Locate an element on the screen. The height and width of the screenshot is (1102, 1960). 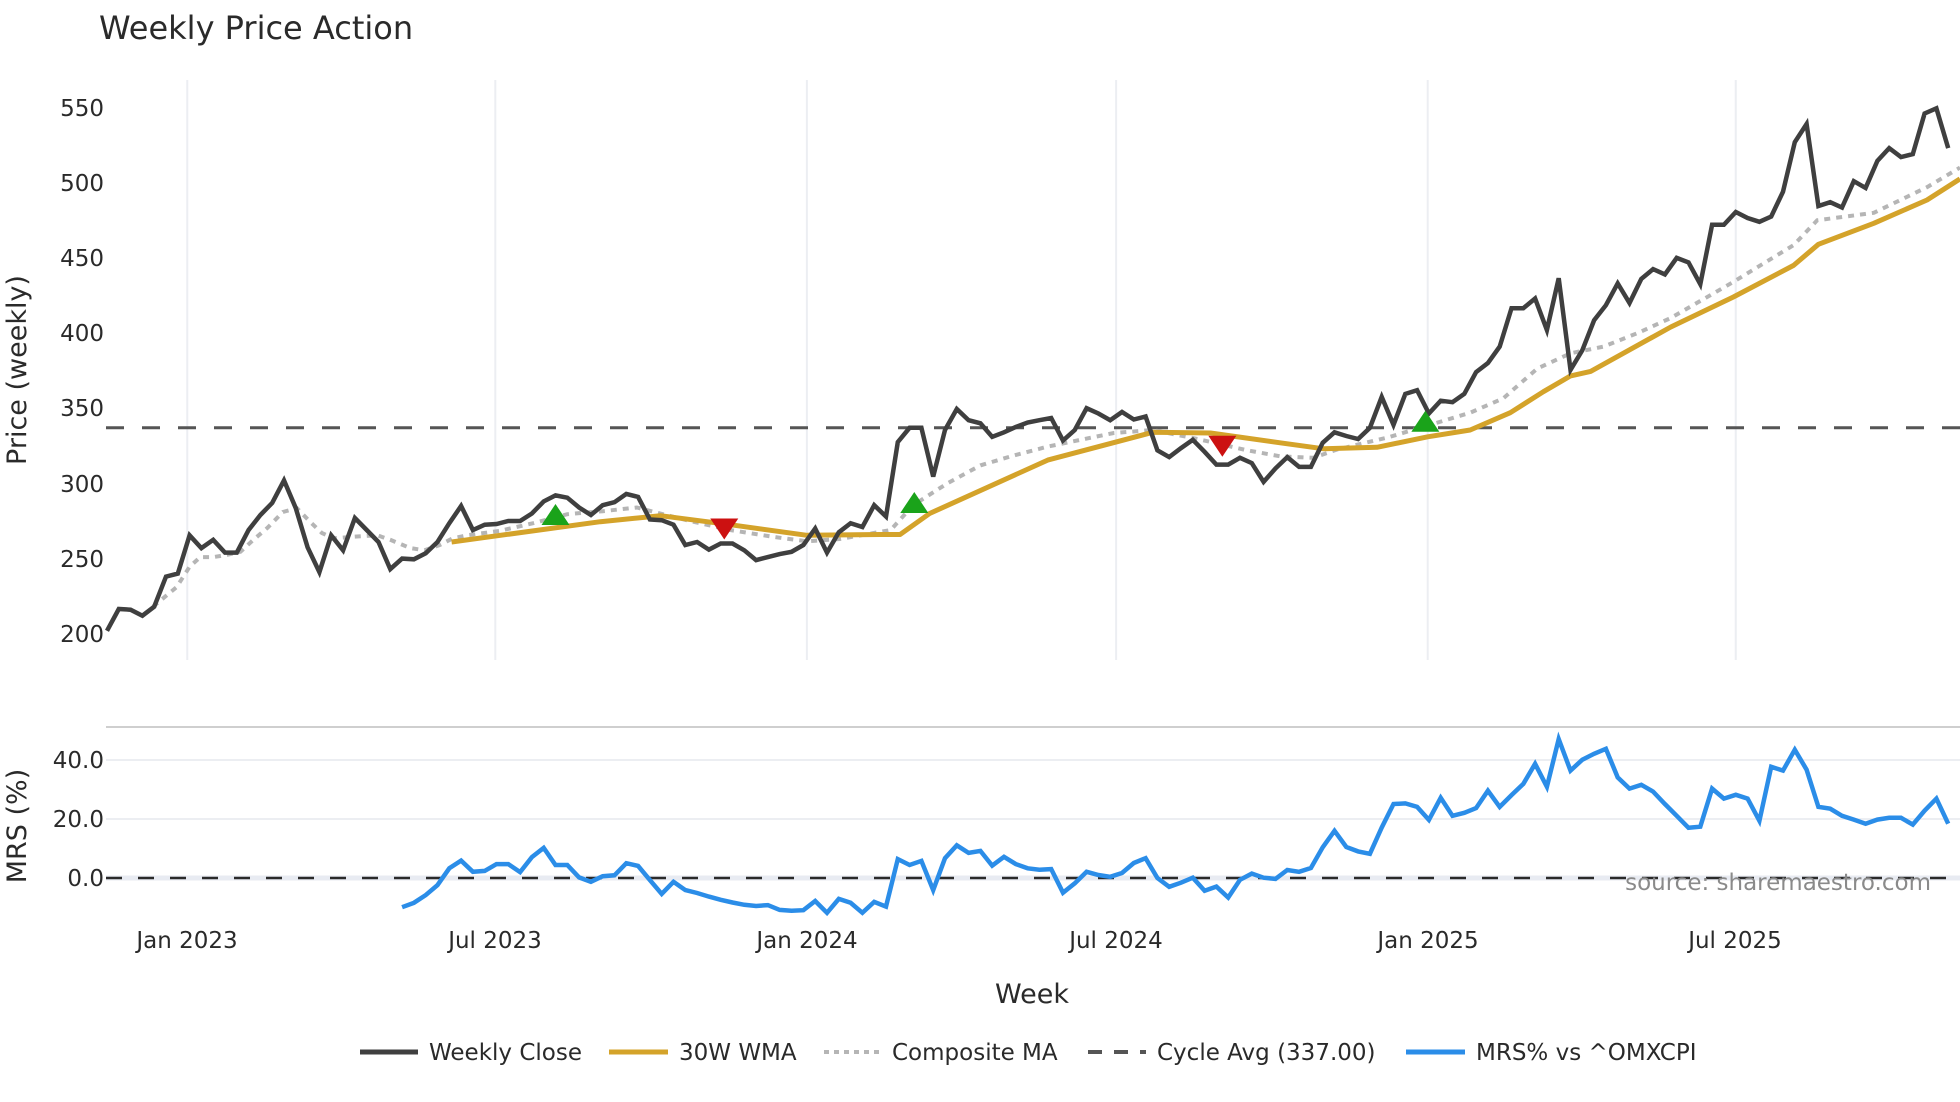
price-tick-200: 200 is located at coordinates (82, 635).